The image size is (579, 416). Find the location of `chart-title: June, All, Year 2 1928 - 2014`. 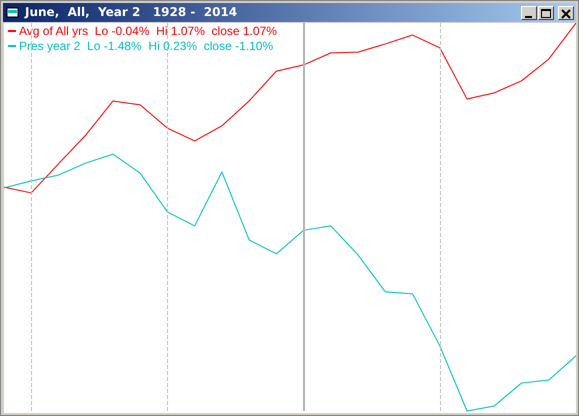

chart-title: June, All, Year 2 1928 - 2014 is located at coordinates (131, 12).